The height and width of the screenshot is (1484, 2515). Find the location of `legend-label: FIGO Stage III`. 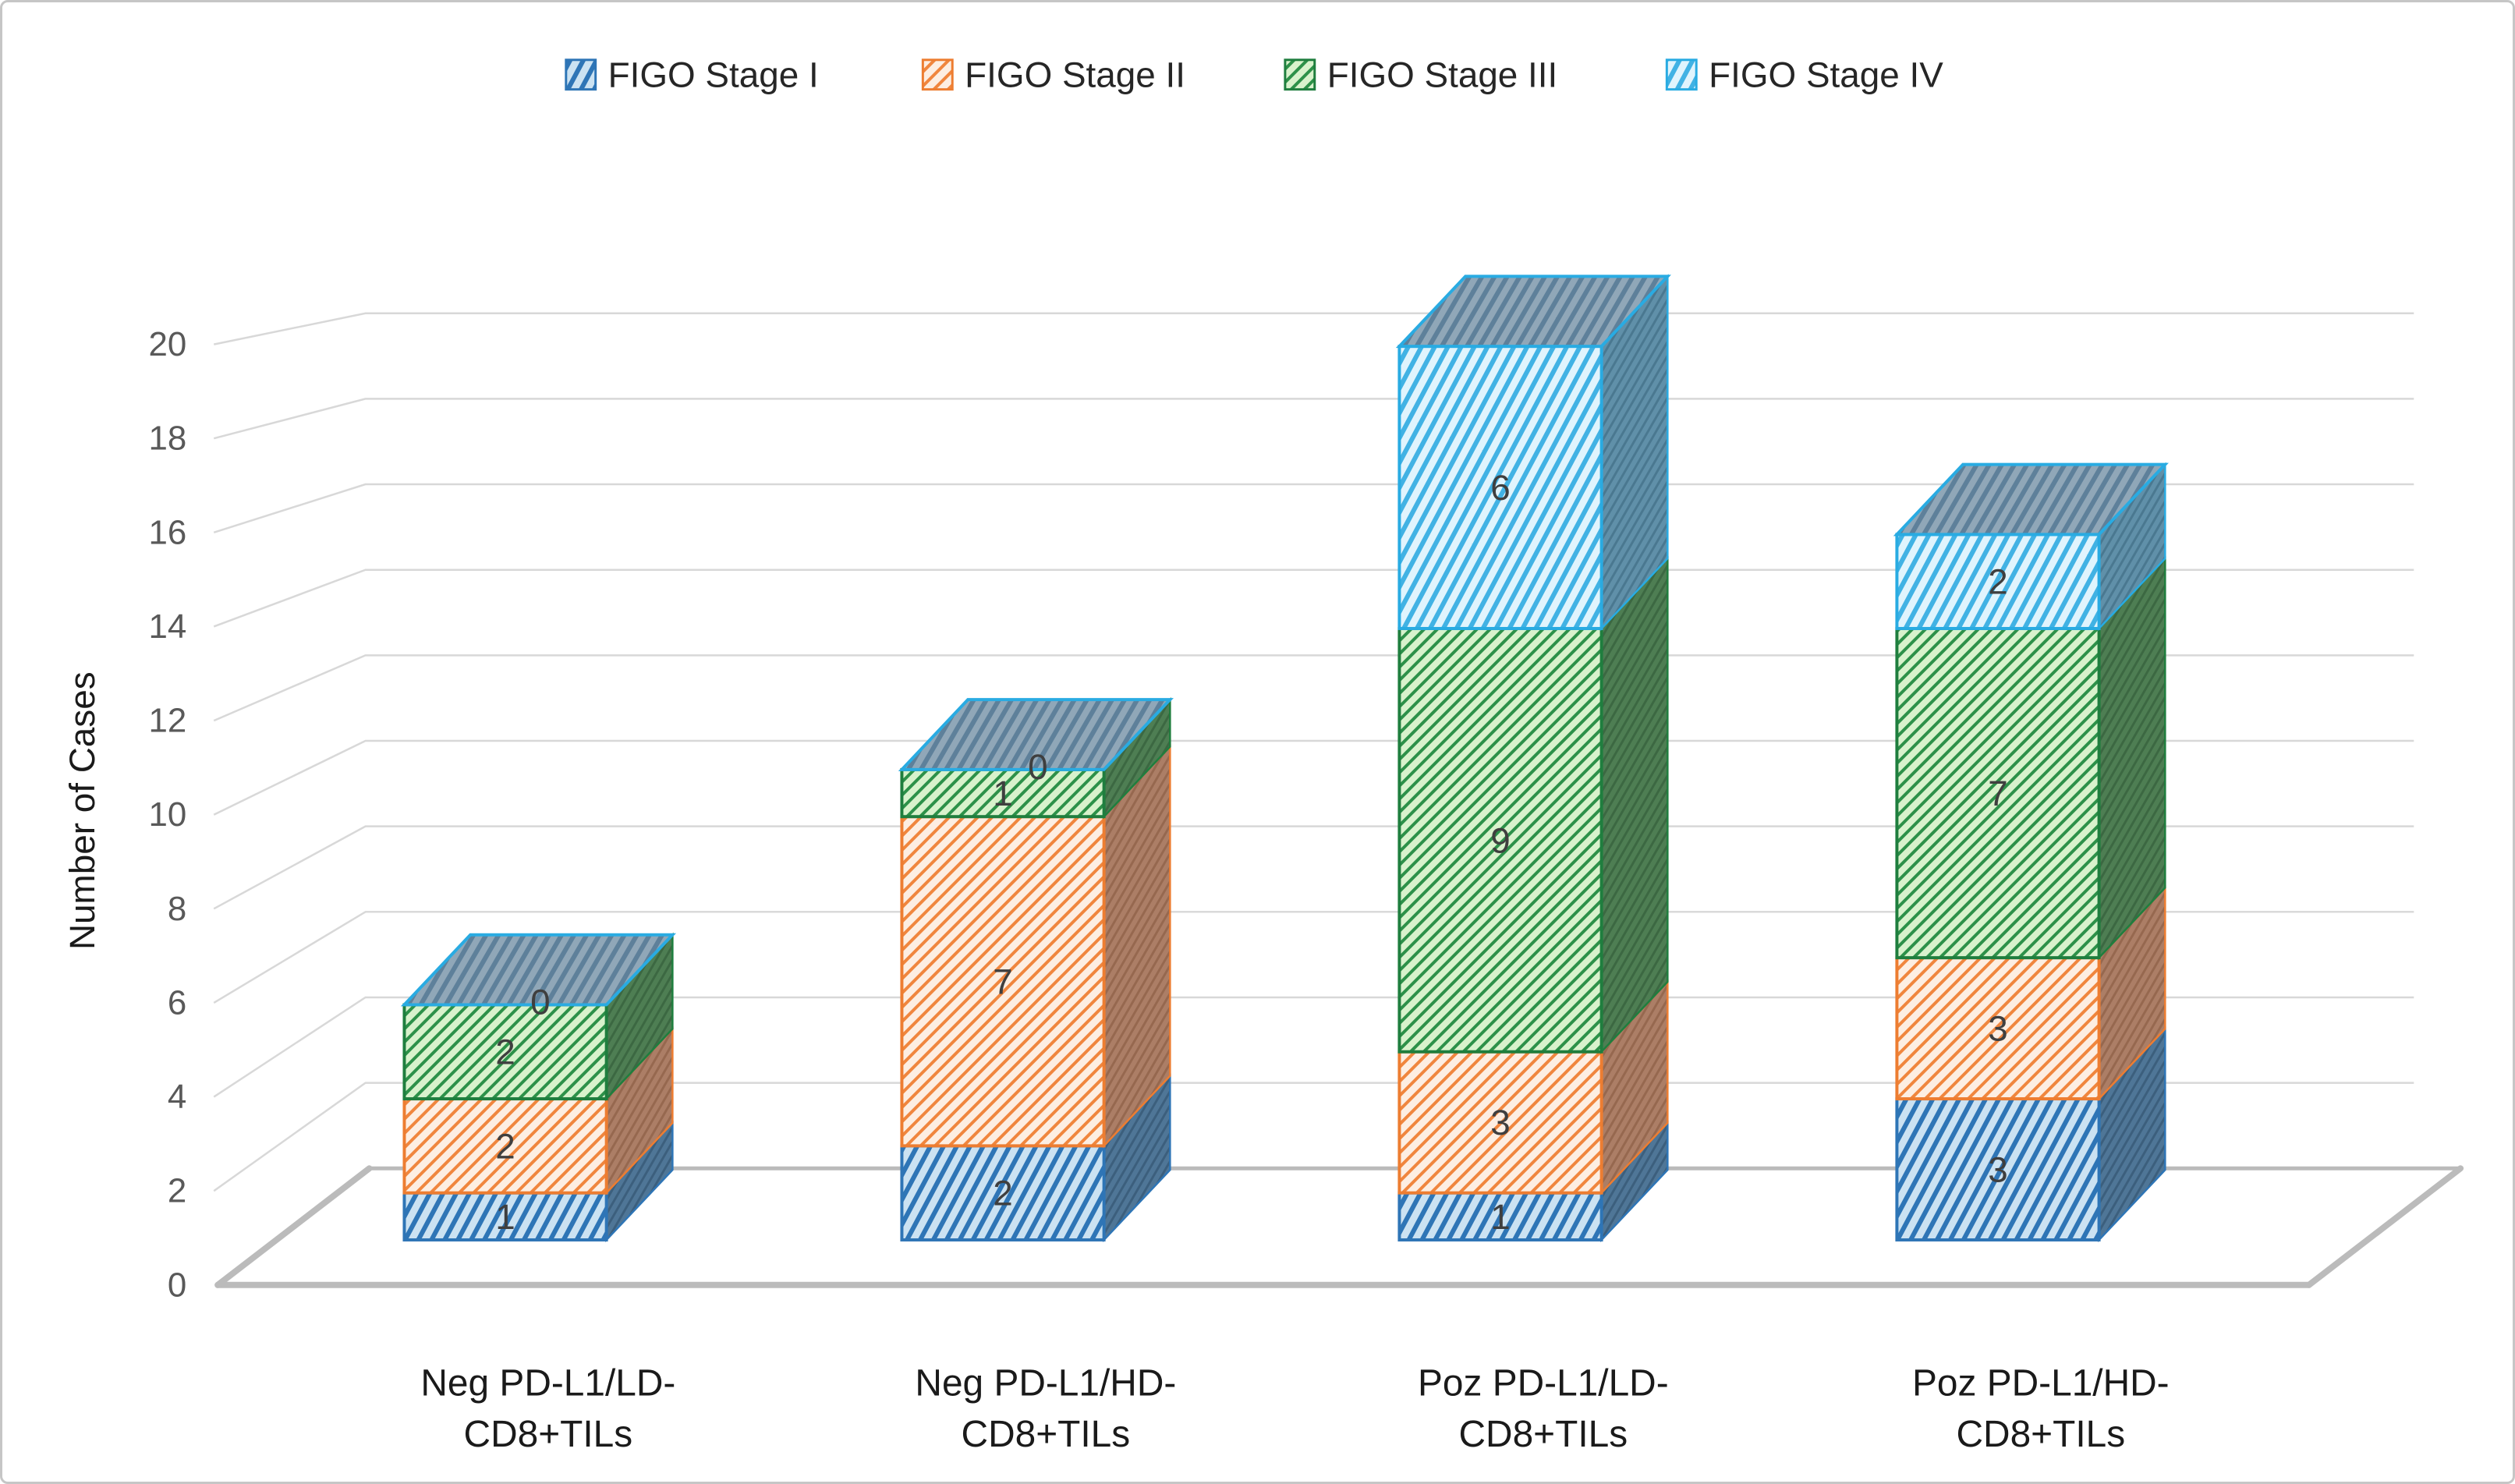

legend-label: FIGO Stage III is located at coordinates (1442, 75).